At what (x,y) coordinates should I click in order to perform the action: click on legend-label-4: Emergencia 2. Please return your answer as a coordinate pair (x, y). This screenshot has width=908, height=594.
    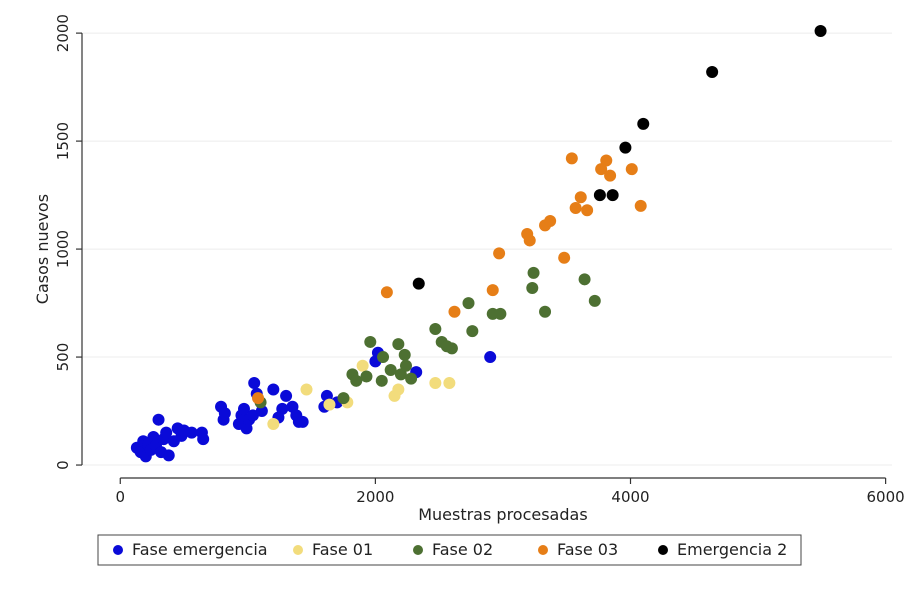
    Looking at the image, I should click on (732, 549).